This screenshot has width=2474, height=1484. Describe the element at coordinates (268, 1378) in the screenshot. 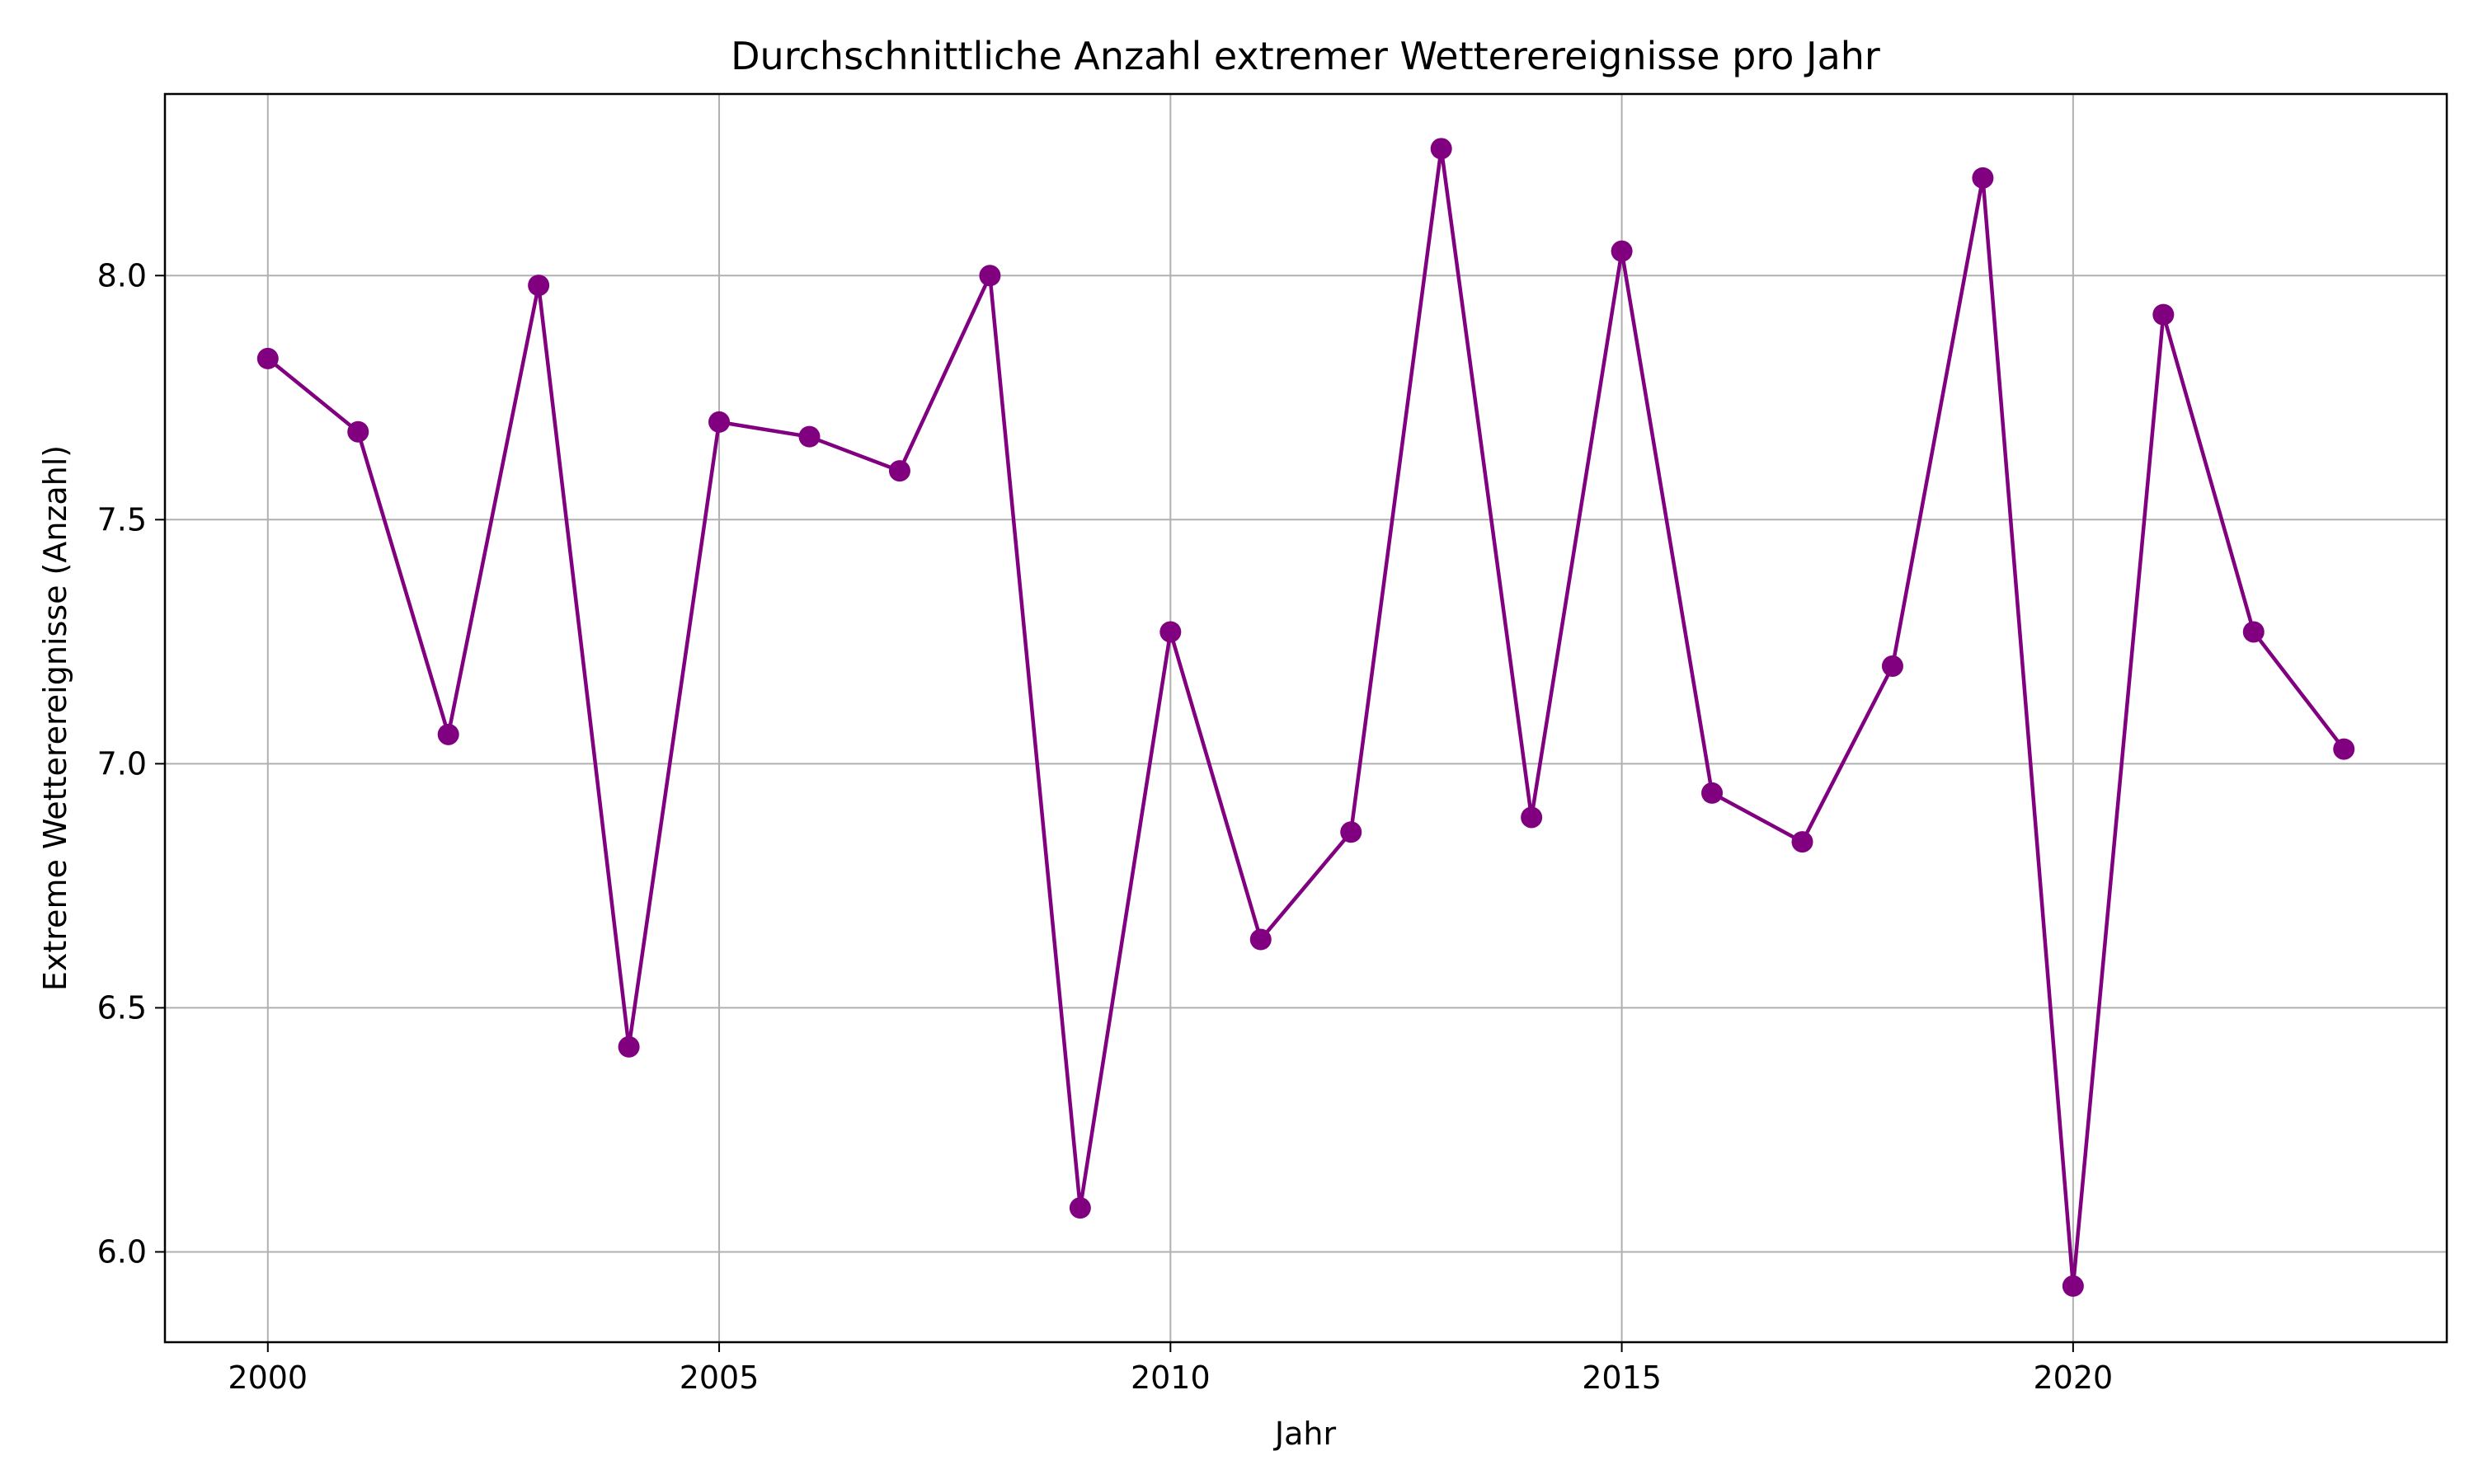

I see `x-tick-label: 2000` at that location.